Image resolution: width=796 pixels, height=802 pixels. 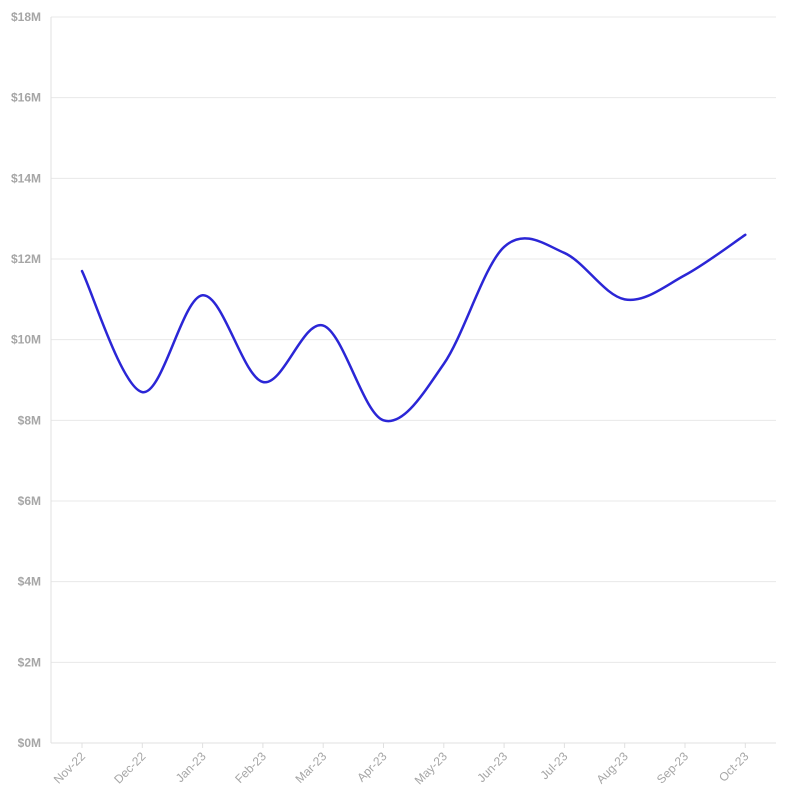 What do you see at coordinates (26, 259) in the screenshot?
I see `y-tick-label: $12M` at bounding box center [26, 259].